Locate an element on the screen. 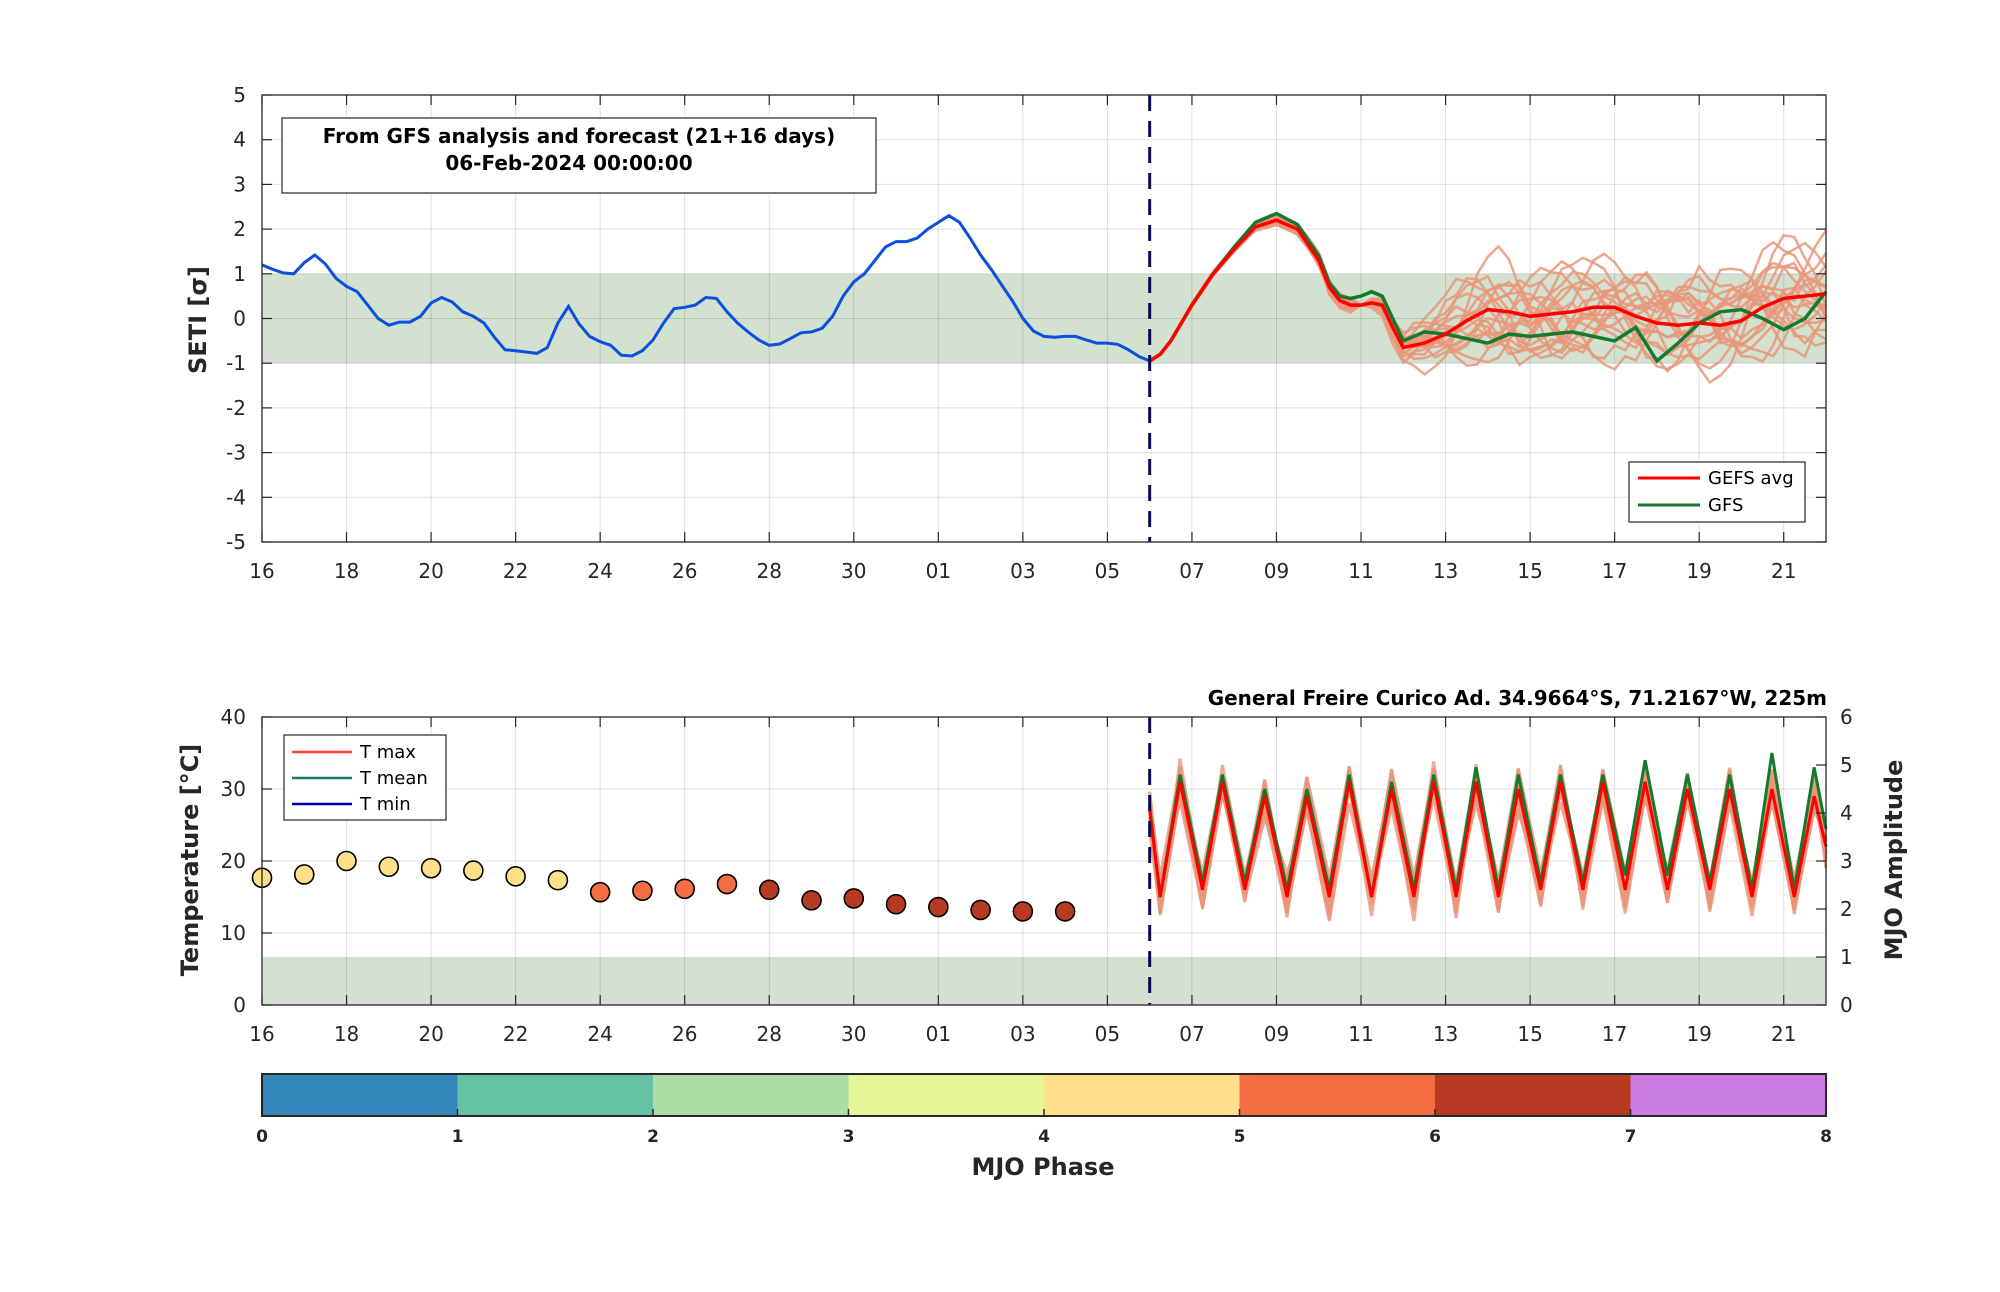 Image resolution: width=2000 pixels, height=1292 pixels. gfs-line is located at coordinates (1488, 287).